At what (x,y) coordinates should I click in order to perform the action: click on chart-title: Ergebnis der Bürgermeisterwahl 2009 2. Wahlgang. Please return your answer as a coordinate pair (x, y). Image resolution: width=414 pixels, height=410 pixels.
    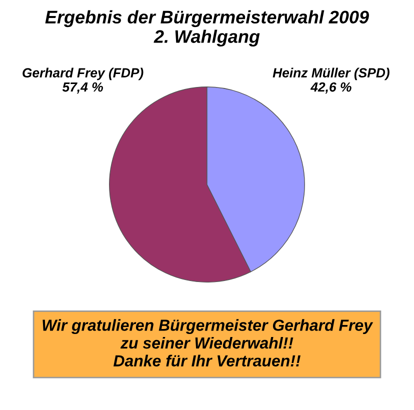
    Looking at the image, I should click on (207, 28).